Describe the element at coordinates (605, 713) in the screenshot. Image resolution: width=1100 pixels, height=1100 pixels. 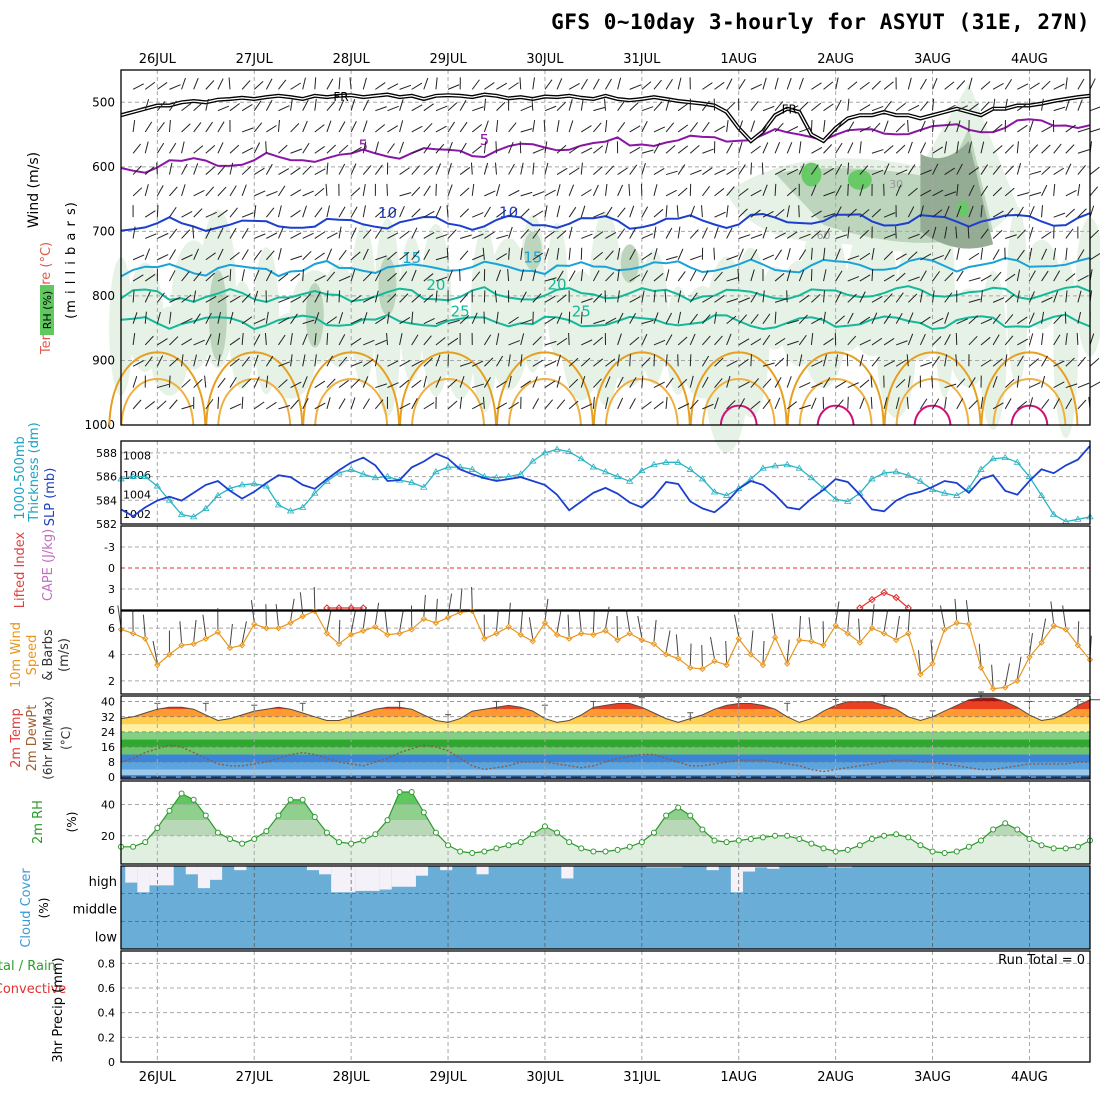
I see `temp-band` at that location.